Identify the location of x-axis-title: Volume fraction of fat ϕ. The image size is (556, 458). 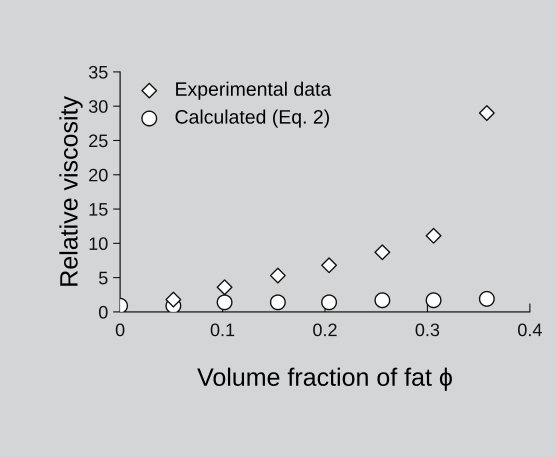
(324, 379).